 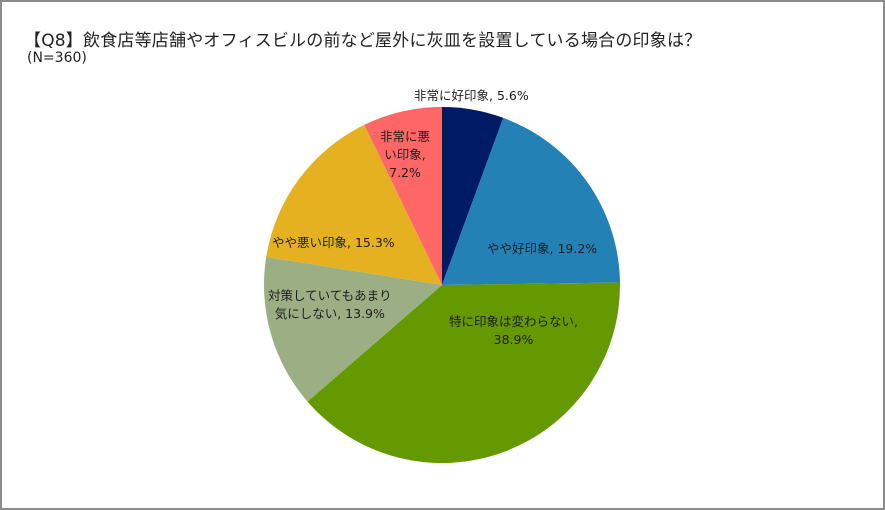 I want to click on slice-very-bad, so click(x=403, y=196).